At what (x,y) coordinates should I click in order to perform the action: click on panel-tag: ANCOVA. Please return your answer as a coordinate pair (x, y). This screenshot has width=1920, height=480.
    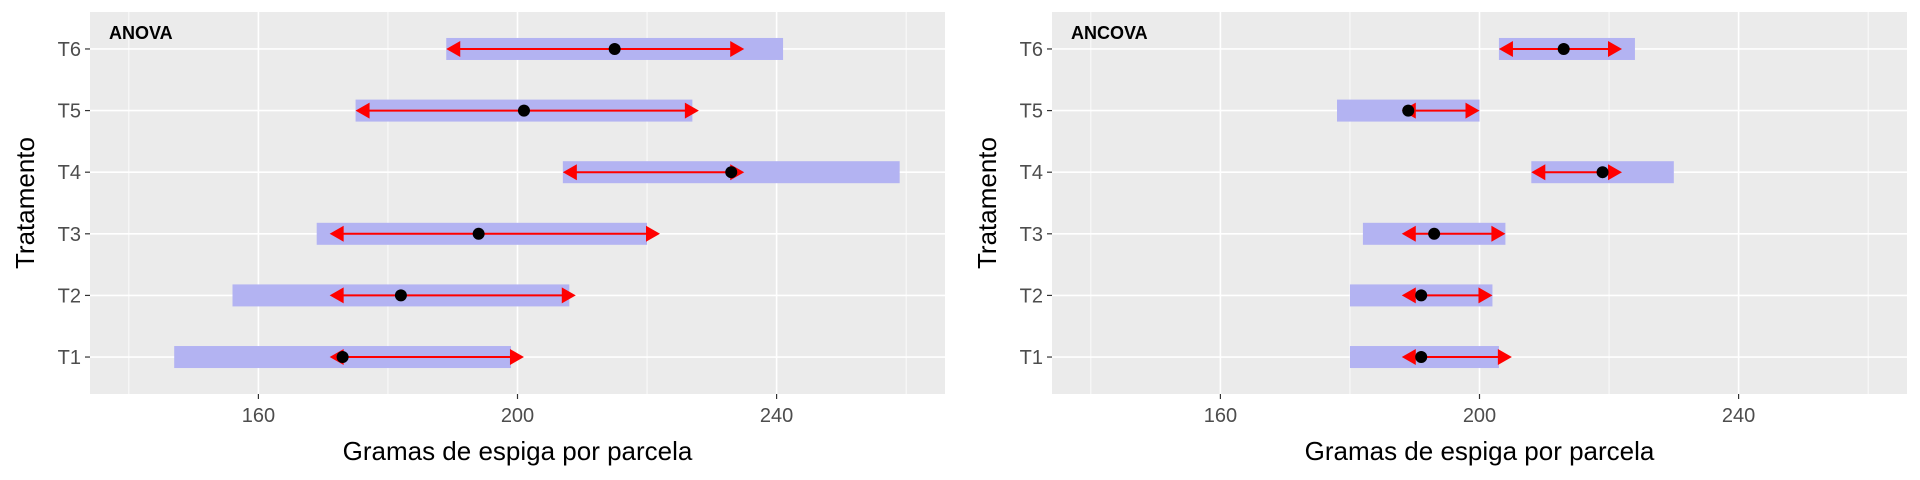
    Looking at the image, I should click on (1109, 33).